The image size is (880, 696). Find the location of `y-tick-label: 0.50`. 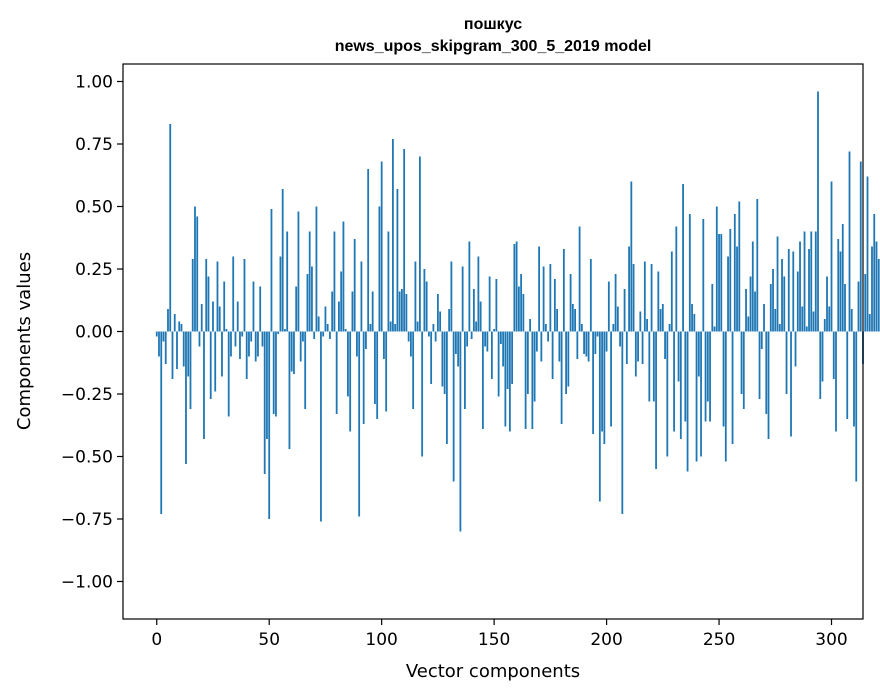

y-tick-label: 0.50 is located at coordinates (94, 208).